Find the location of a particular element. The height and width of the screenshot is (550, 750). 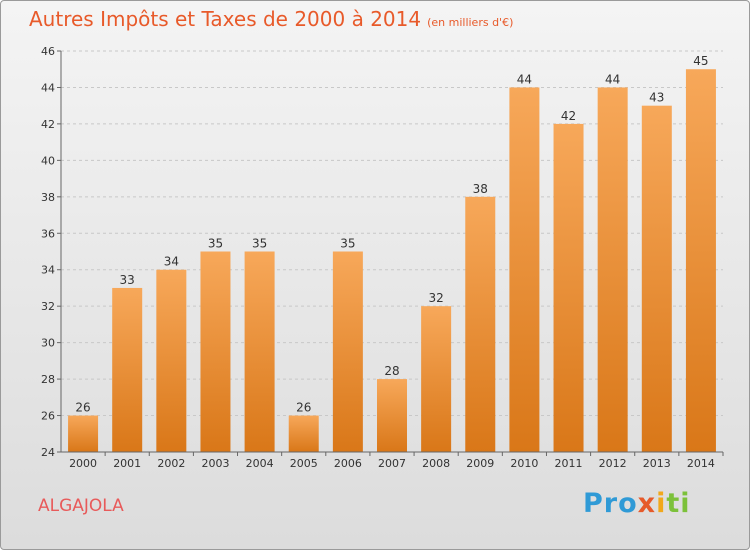

x-tick-label-2003: 2003 is located at coordinates (215, 463).